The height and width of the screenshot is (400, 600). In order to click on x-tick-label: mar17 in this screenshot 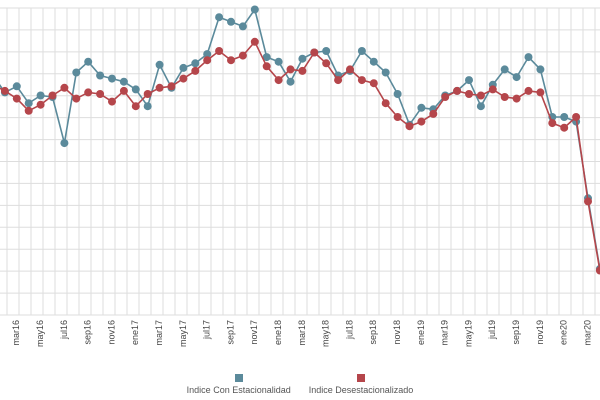, I will do `click(159, 333)`.